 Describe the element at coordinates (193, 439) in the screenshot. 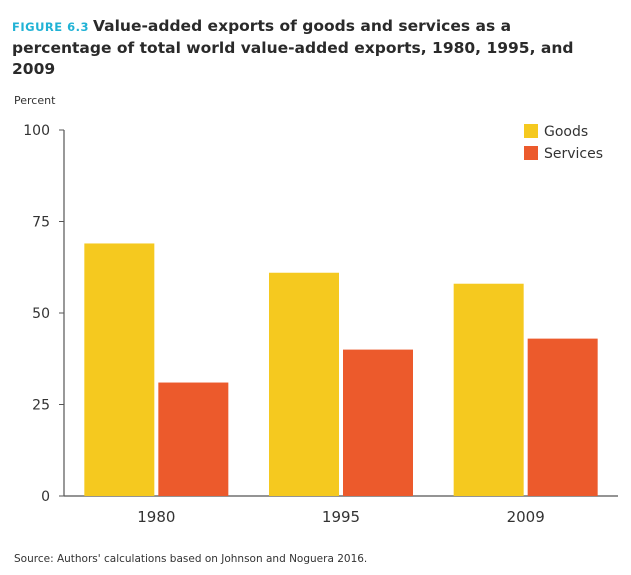

I see `bar-services-1980` at that location.